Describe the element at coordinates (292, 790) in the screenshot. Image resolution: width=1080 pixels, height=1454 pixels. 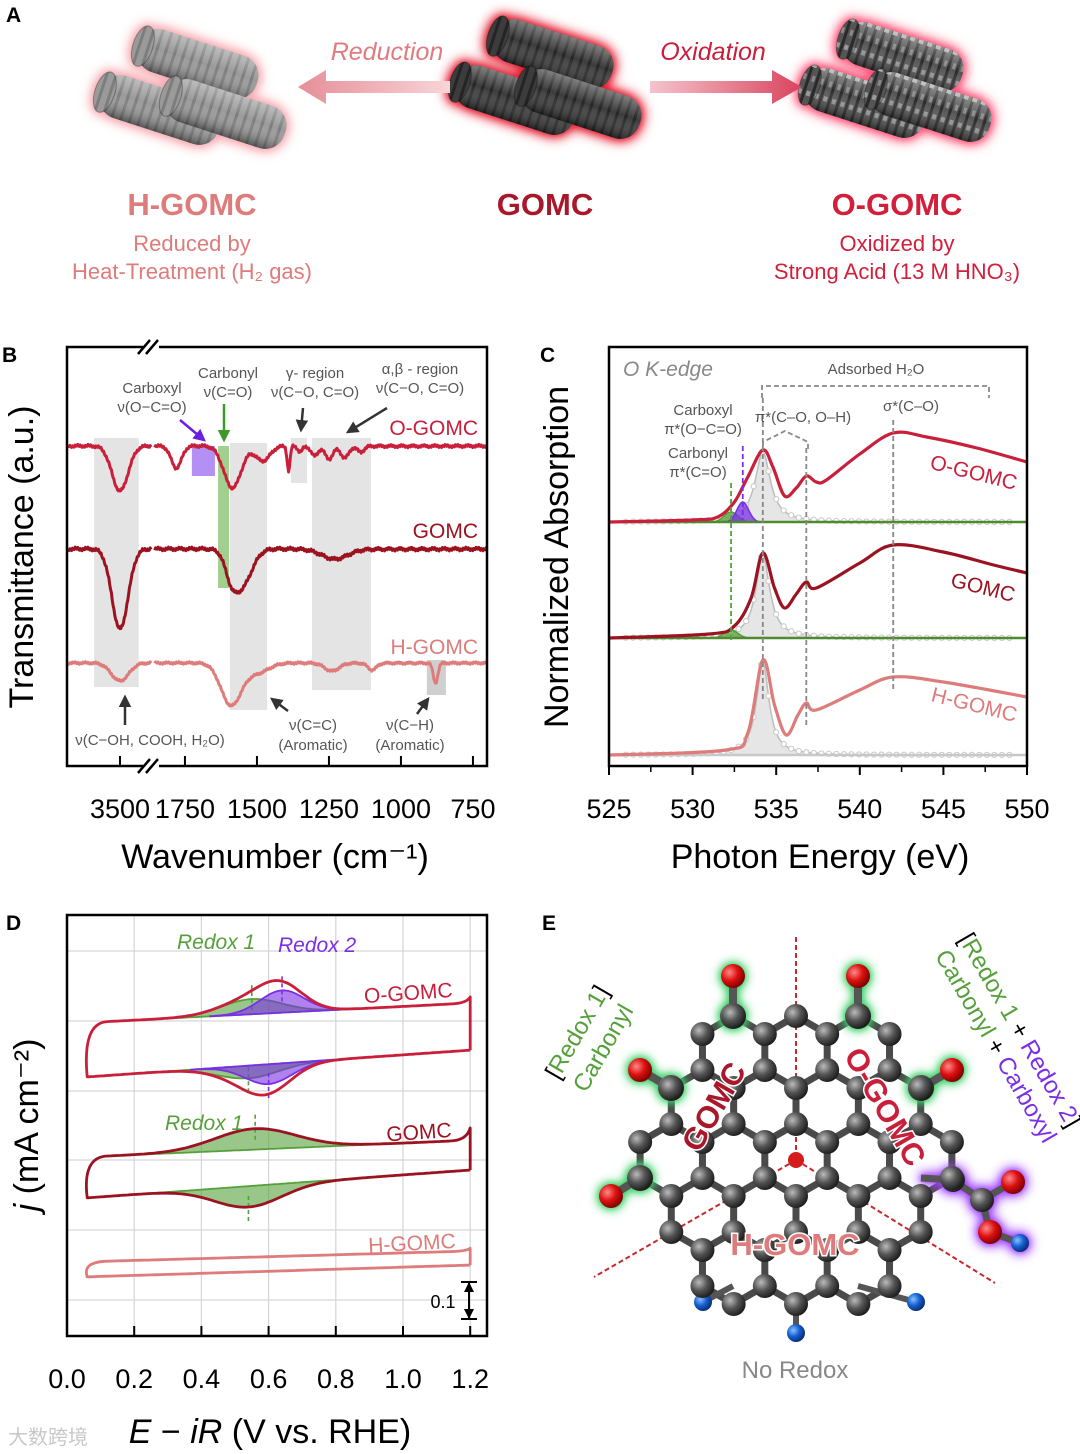
I see `x-axis-ticks: 3500 1750 1500 1250 1000 750` at that location.